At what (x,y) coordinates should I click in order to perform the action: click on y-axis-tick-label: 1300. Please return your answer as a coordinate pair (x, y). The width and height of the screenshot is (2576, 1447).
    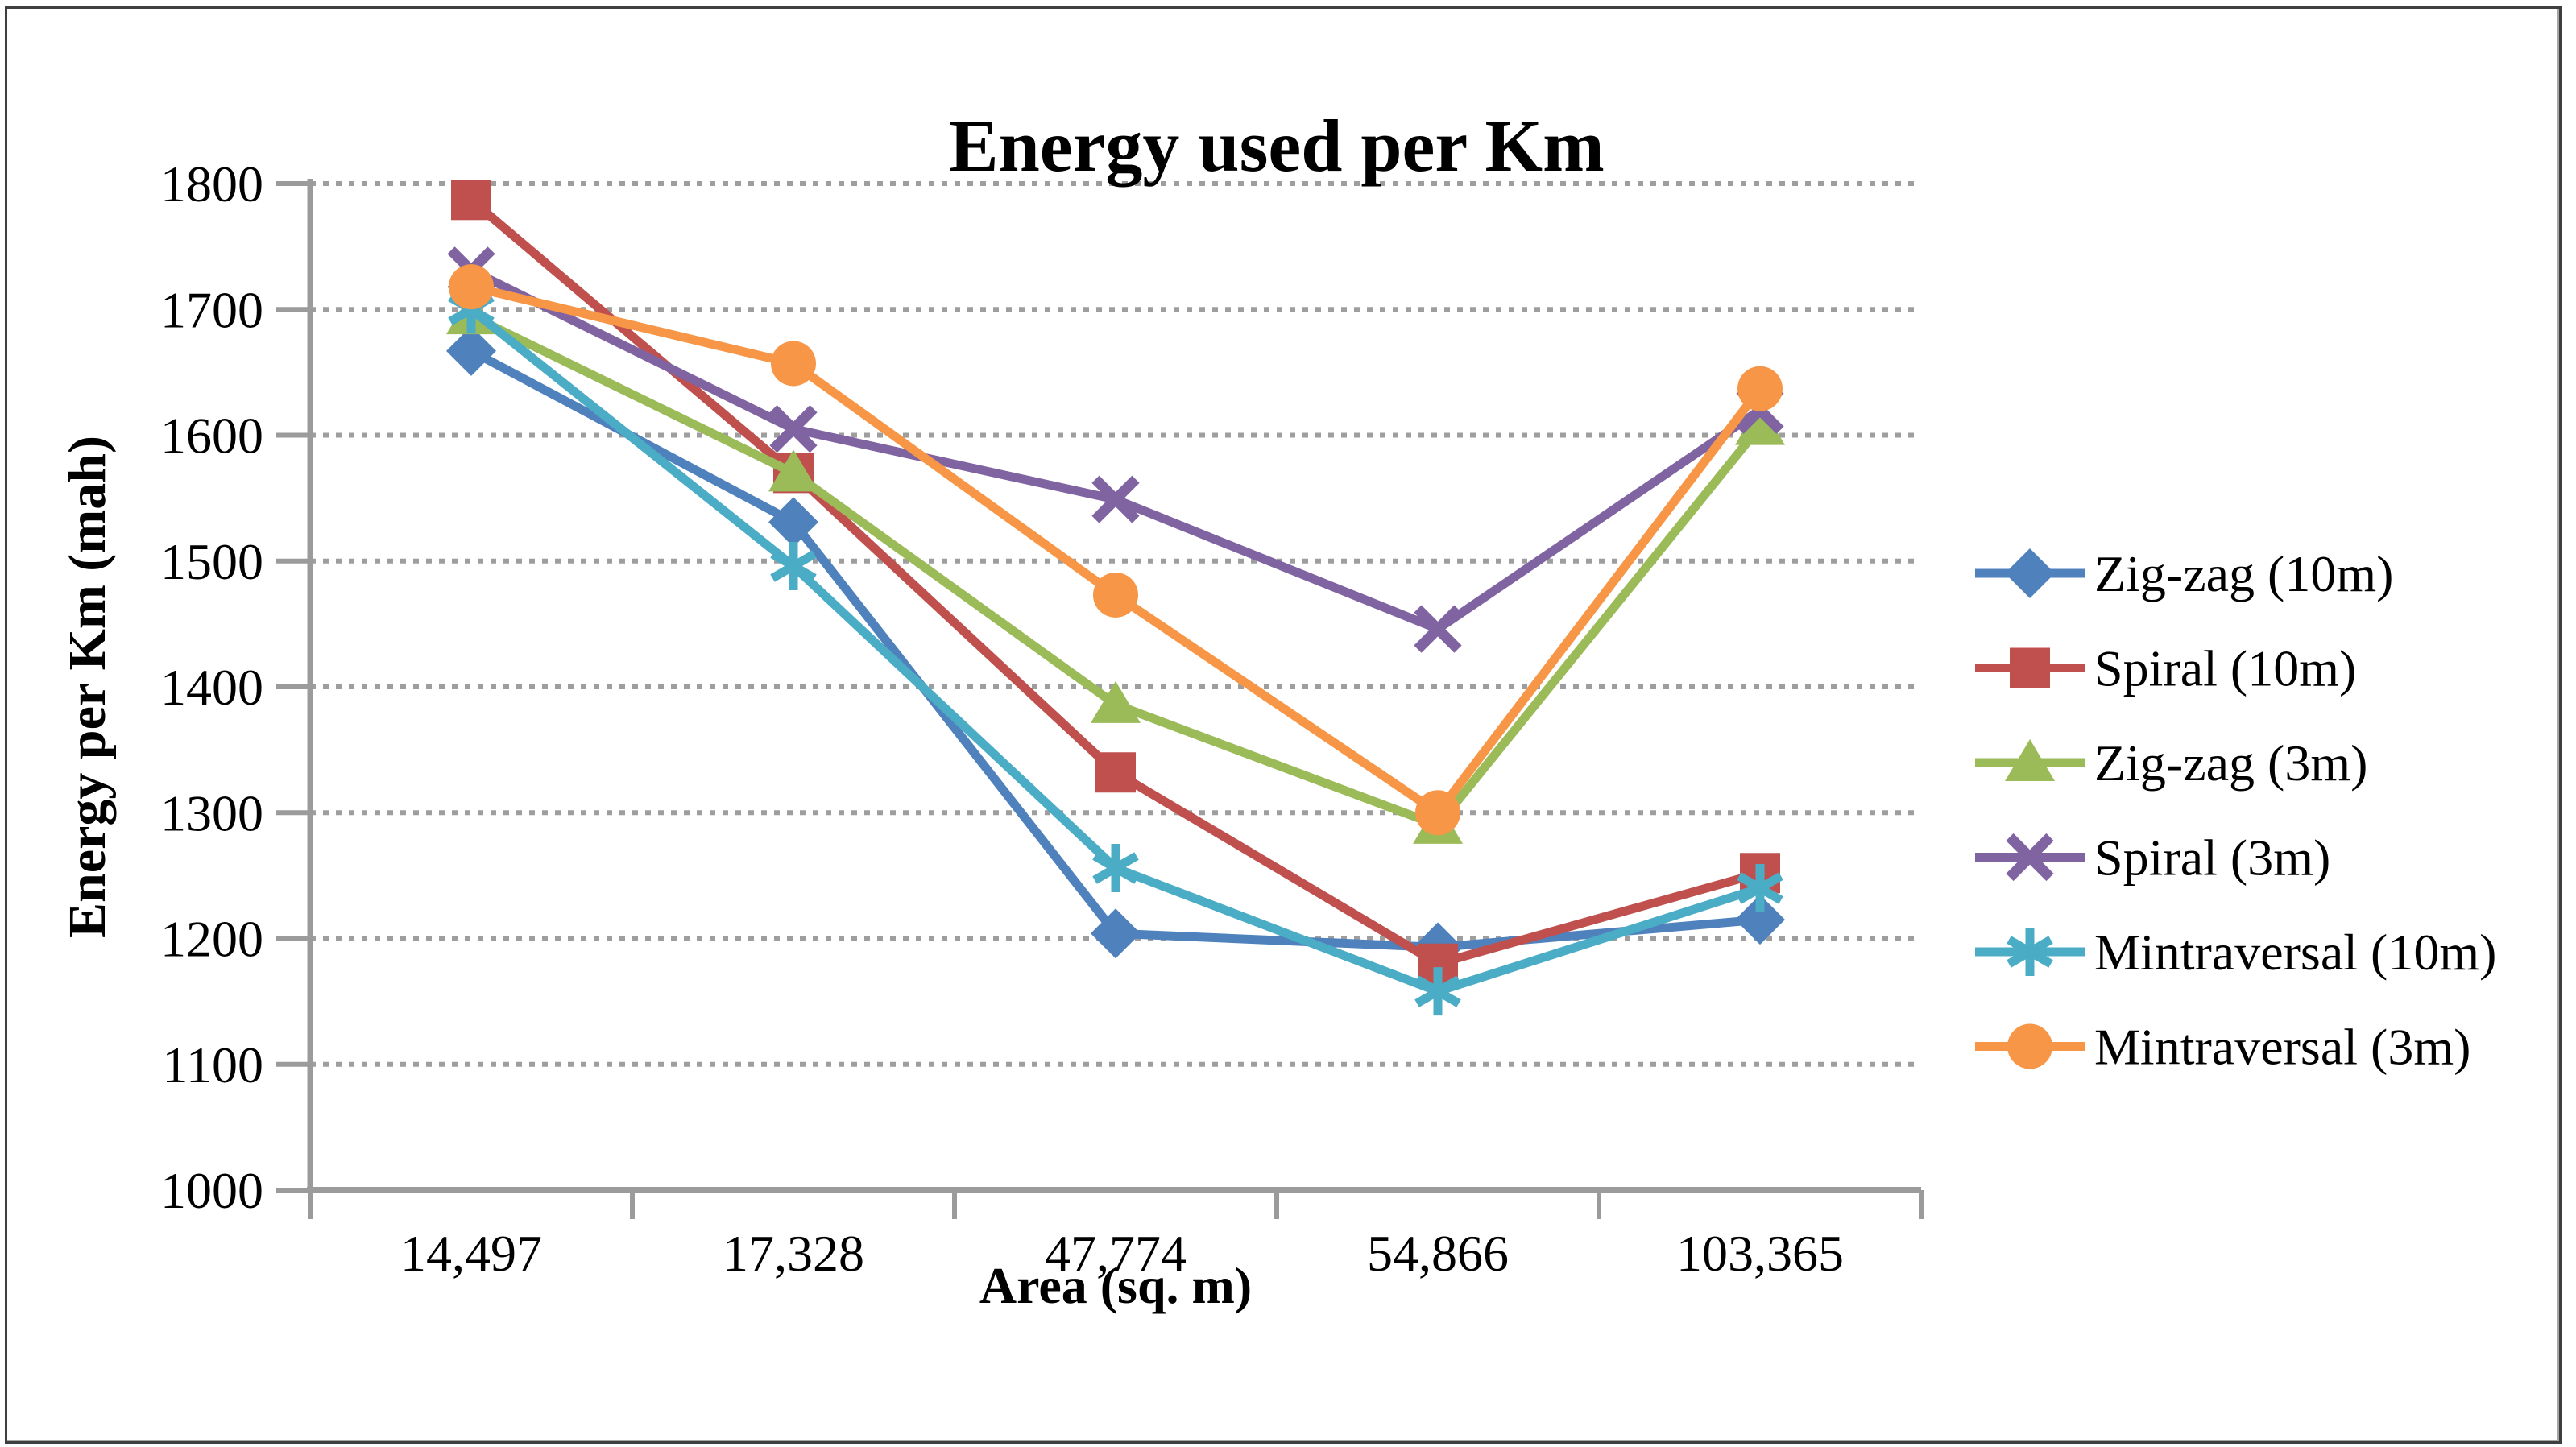
    Looking at the image, I should click on (211, 812).